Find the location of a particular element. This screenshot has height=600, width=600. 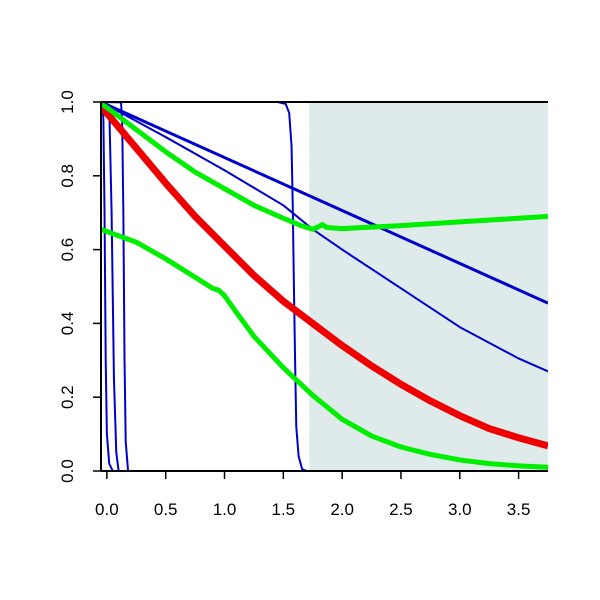

x-tick-label: 3.5 is located at coordinates (519, 509).